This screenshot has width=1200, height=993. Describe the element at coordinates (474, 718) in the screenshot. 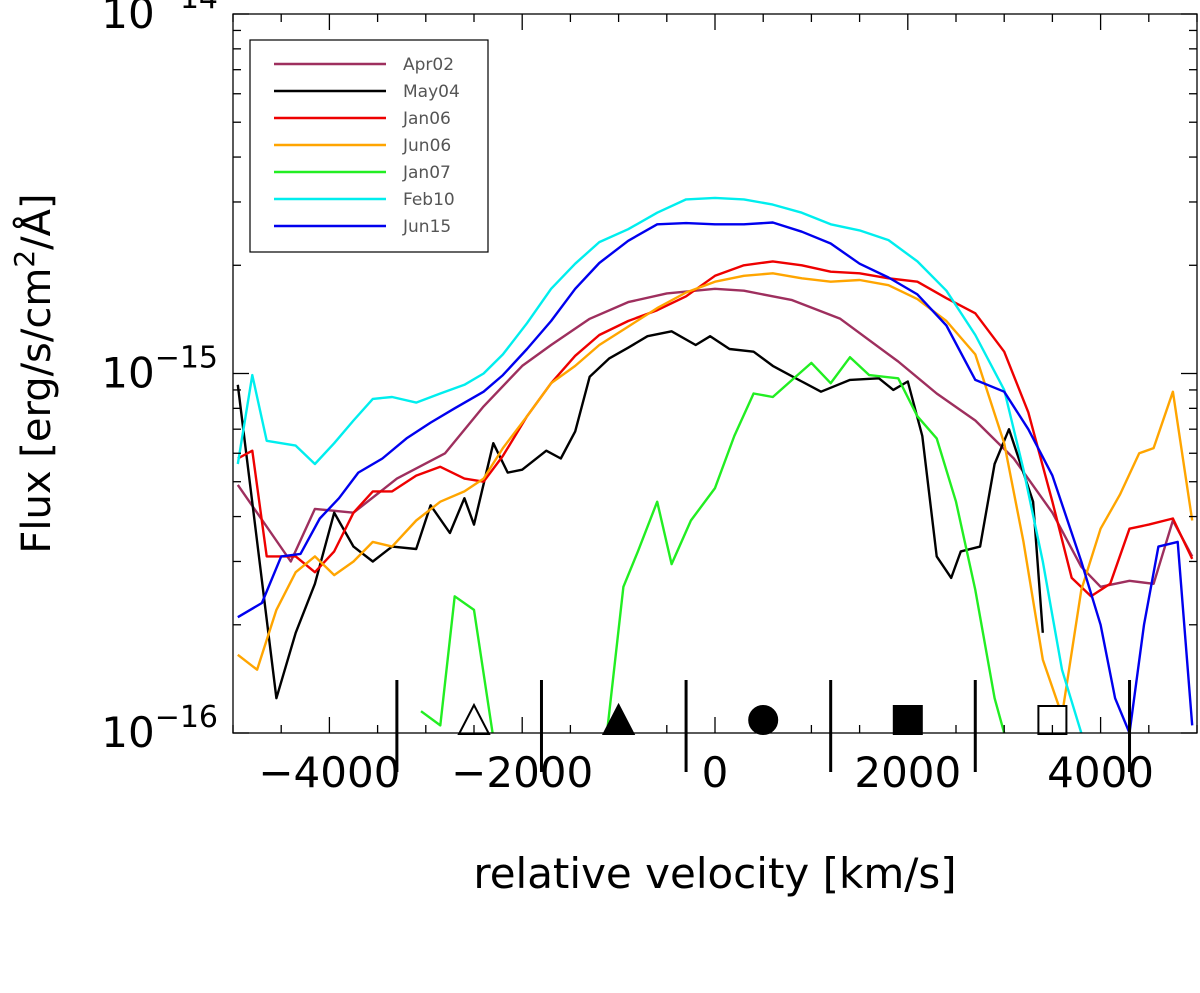

I see `open-triangle-marker` at that location.